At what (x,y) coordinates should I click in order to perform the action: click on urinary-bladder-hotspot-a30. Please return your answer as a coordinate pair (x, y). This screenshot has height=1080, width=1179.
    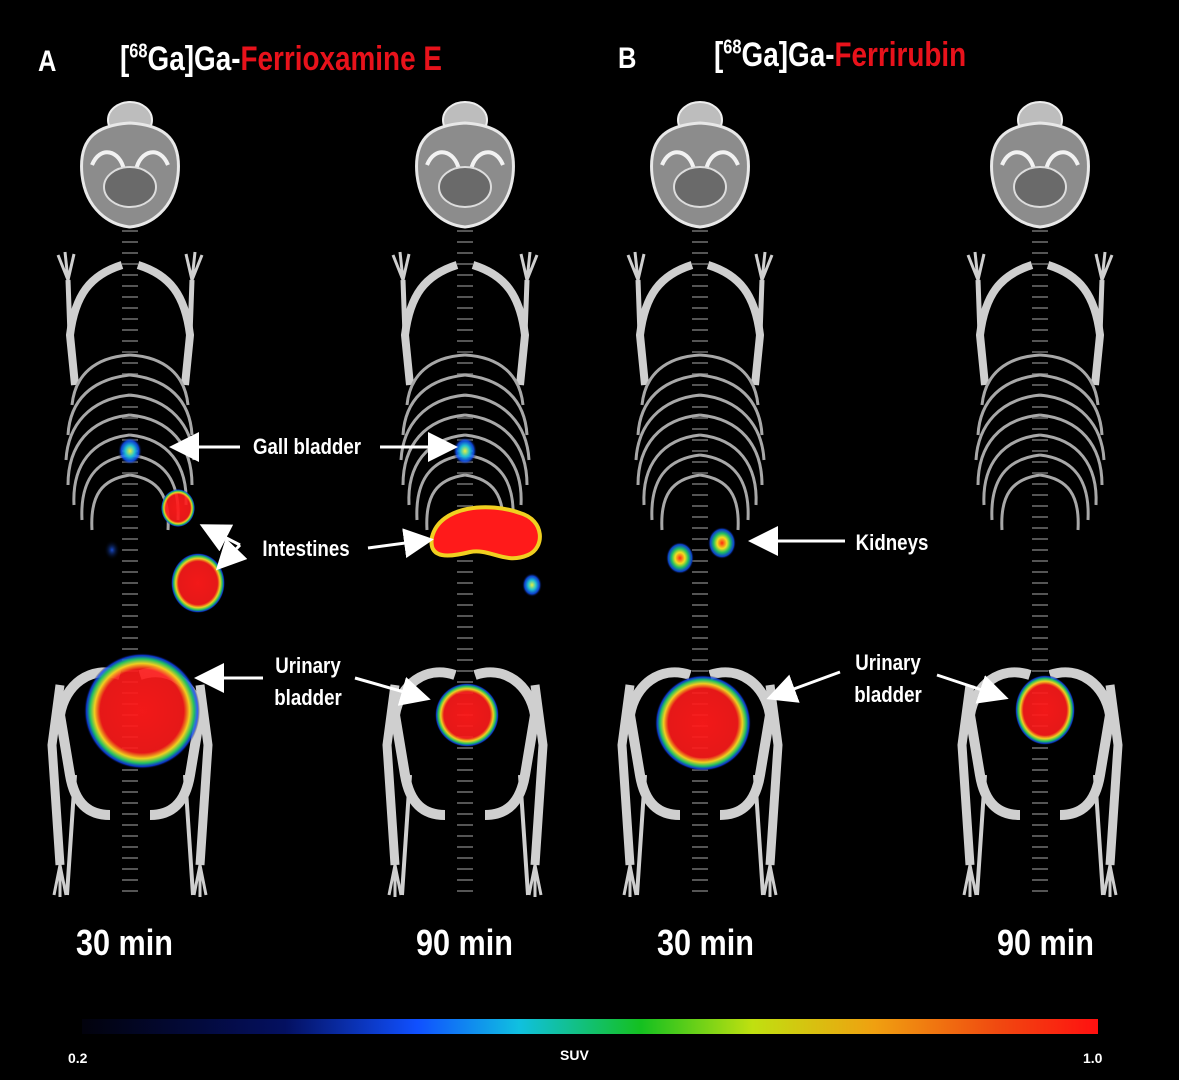
    Looking at the image, I should click on (142, 711).